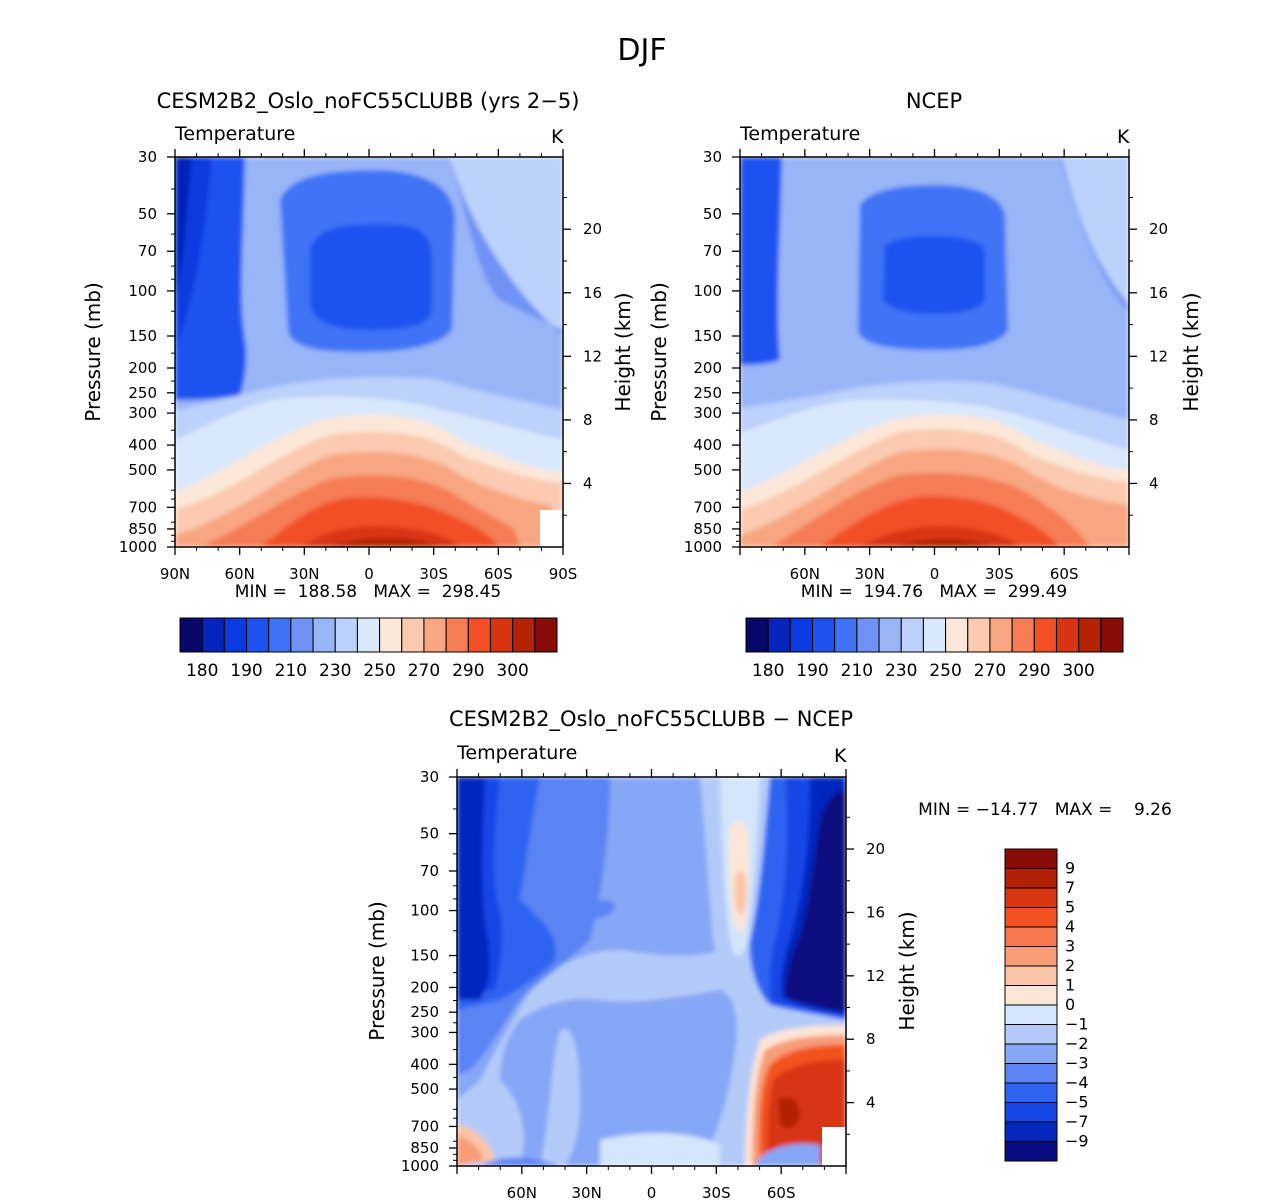 The width and height of the screenshot is (1285, 1203). I want to click on colorbar-label: 270, so click(424, 671).